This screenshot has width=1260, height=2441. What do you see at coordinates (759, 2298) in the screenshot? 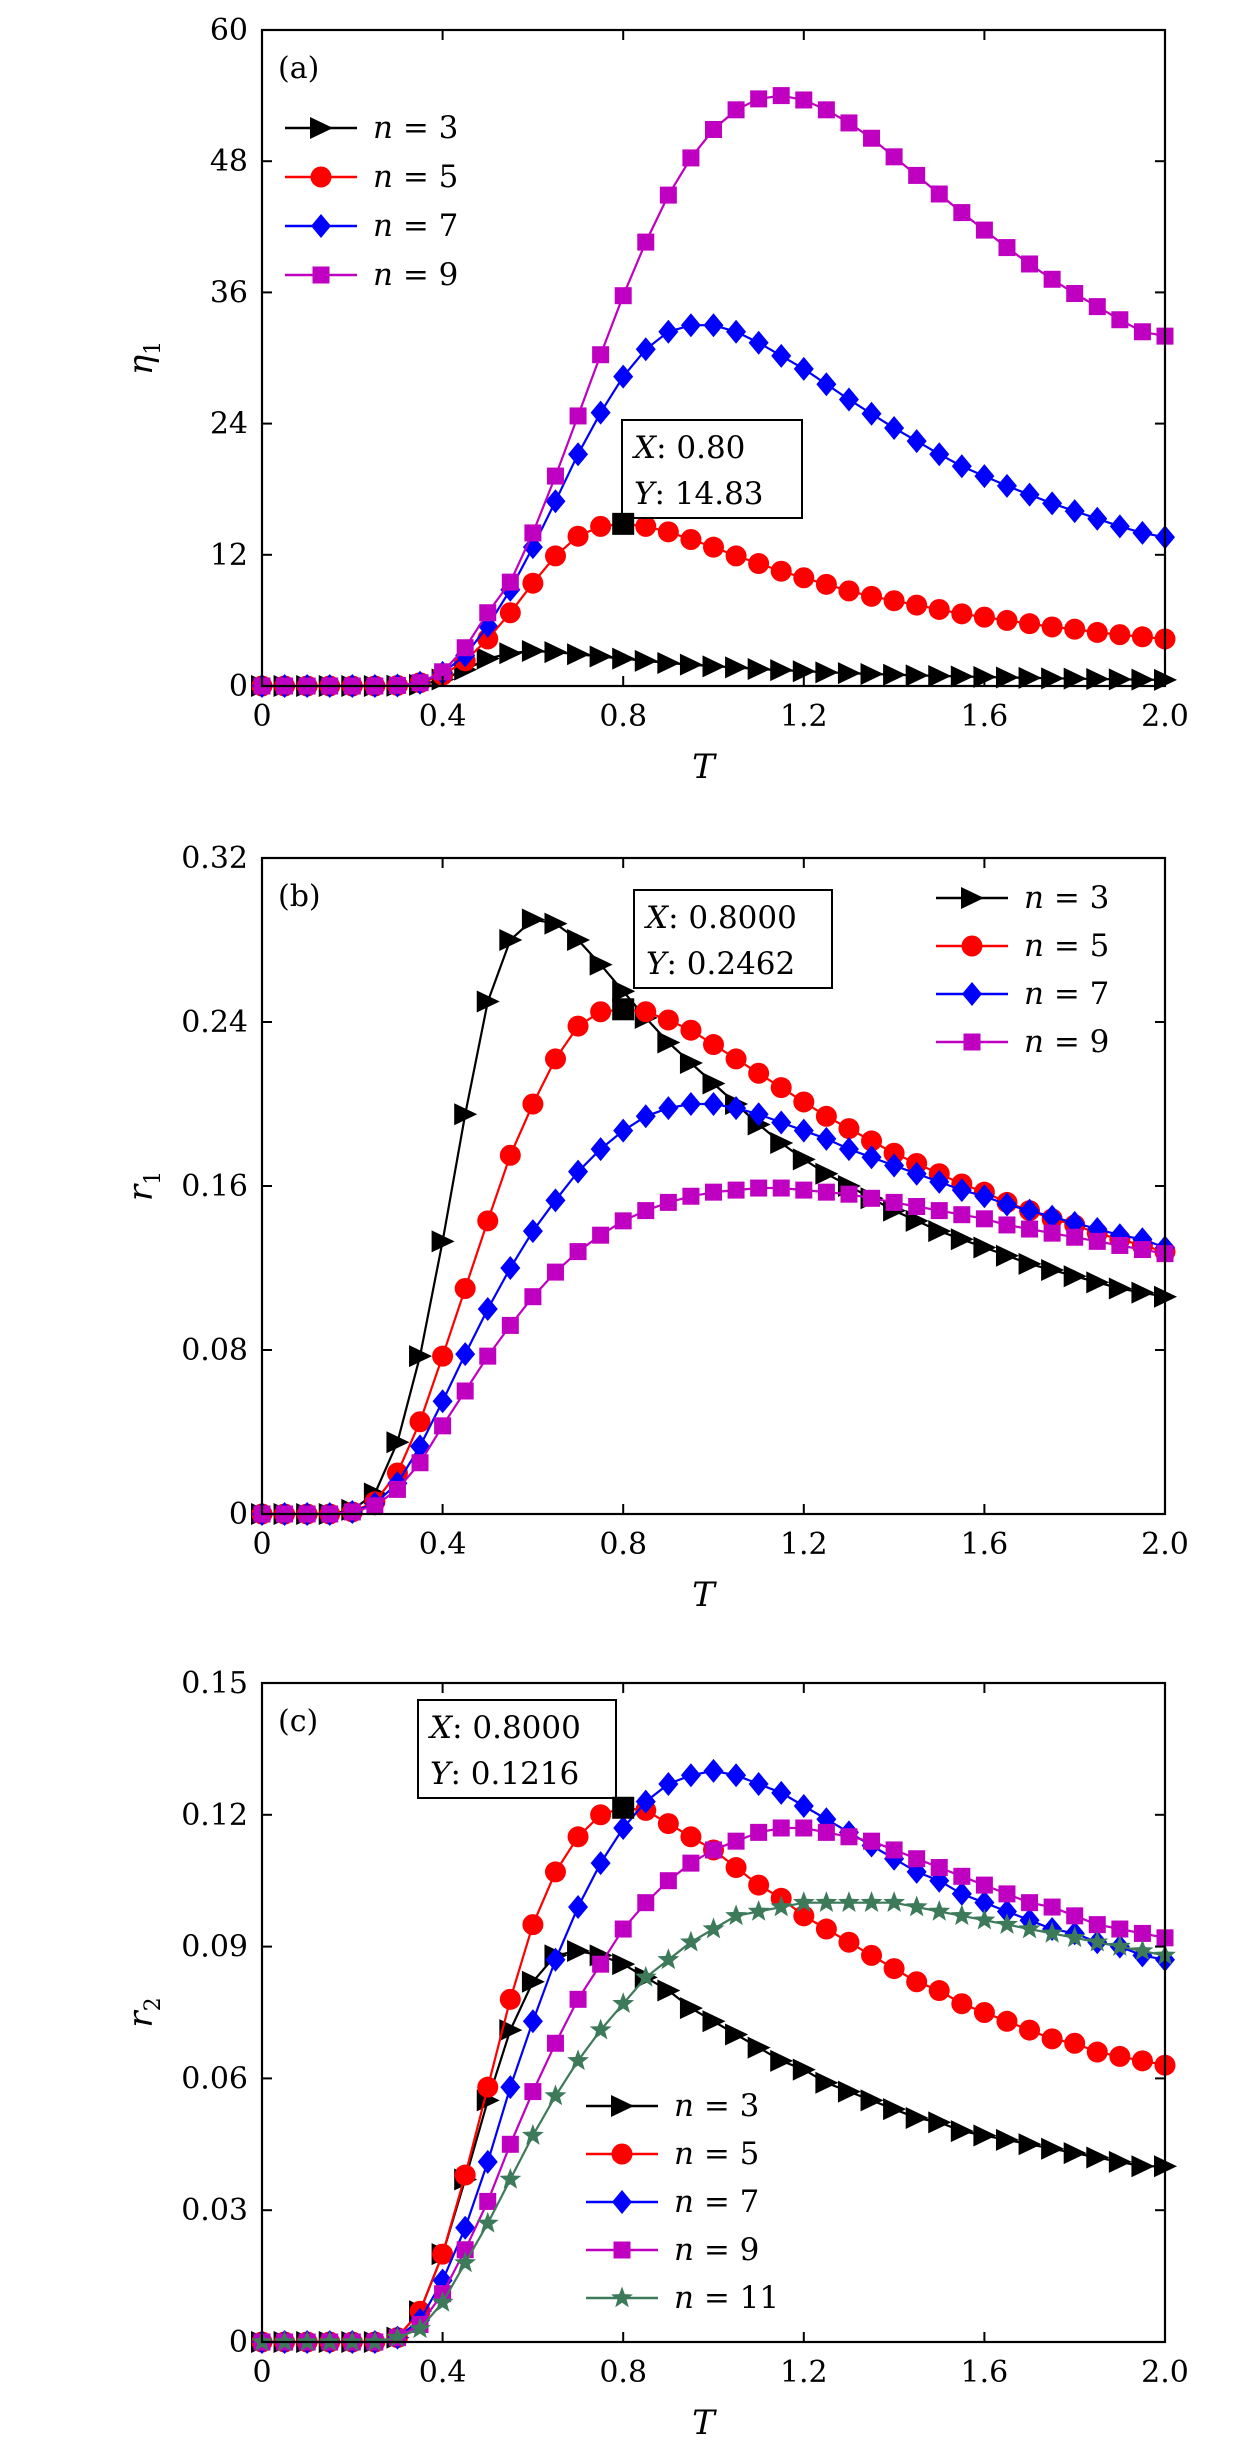
I see `legend-n-value: 11` at bounding box center [759, 2298].